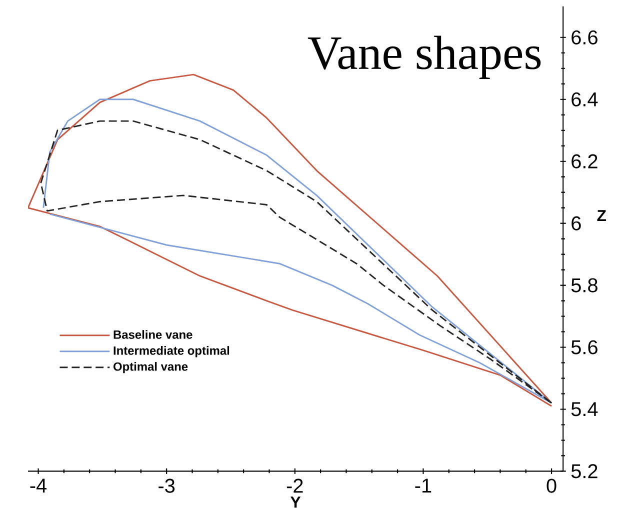 The width and height of the screenshot is (619, 526). What do you see at coordinates (295, 502) in the screenshot?
I see `x-axis-title: Y` at bounding box center [295, 502].